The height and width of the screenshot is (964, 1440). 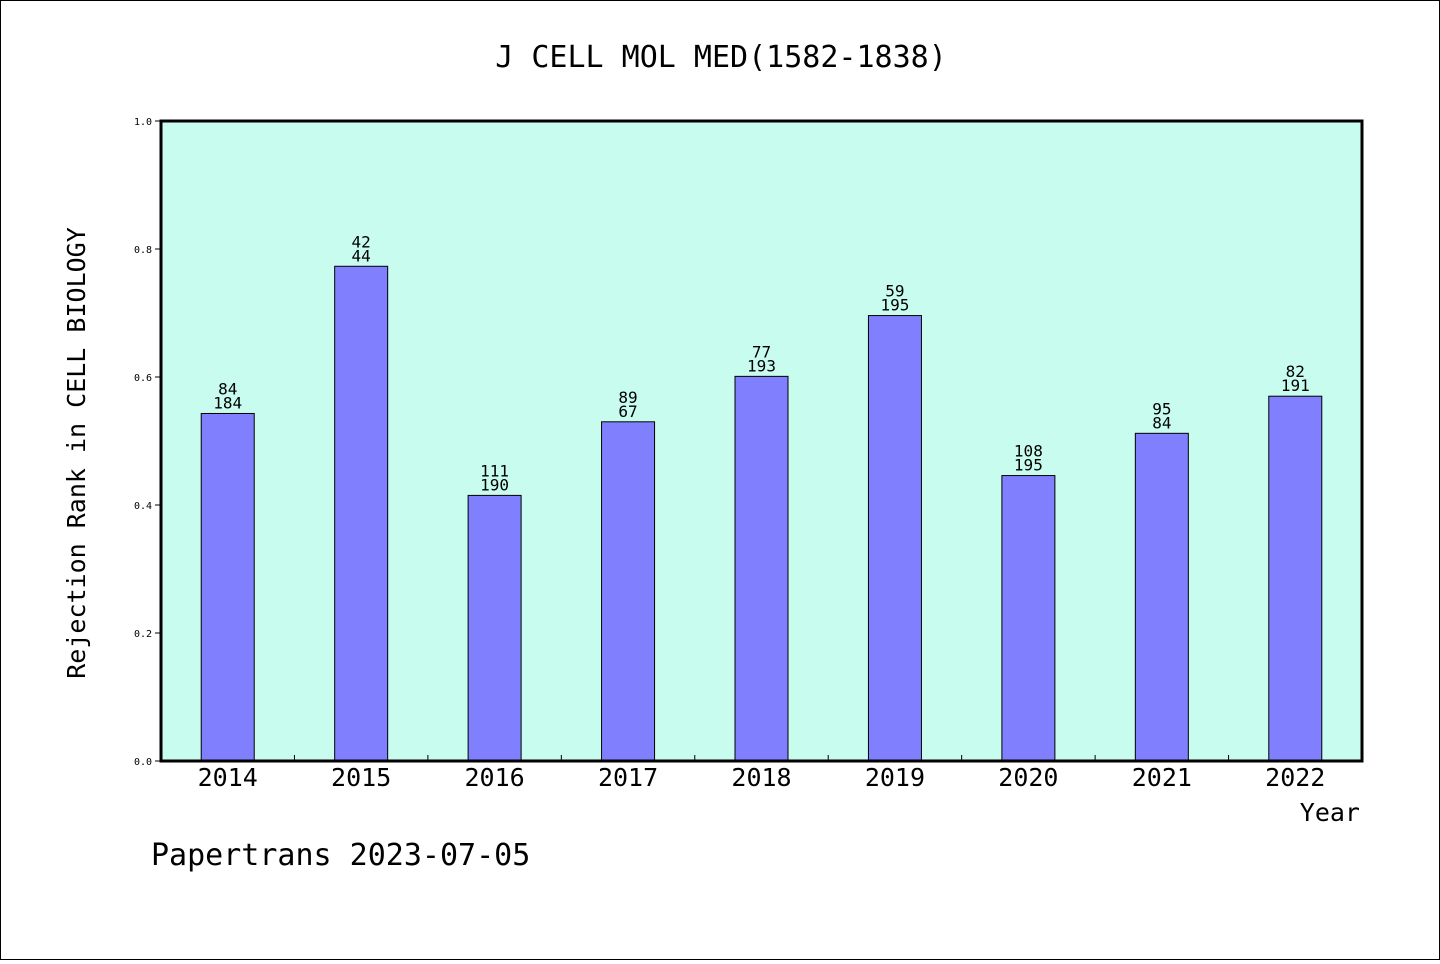 I want to click on bar-label-bottom: 67, so click(x=627, y=411).